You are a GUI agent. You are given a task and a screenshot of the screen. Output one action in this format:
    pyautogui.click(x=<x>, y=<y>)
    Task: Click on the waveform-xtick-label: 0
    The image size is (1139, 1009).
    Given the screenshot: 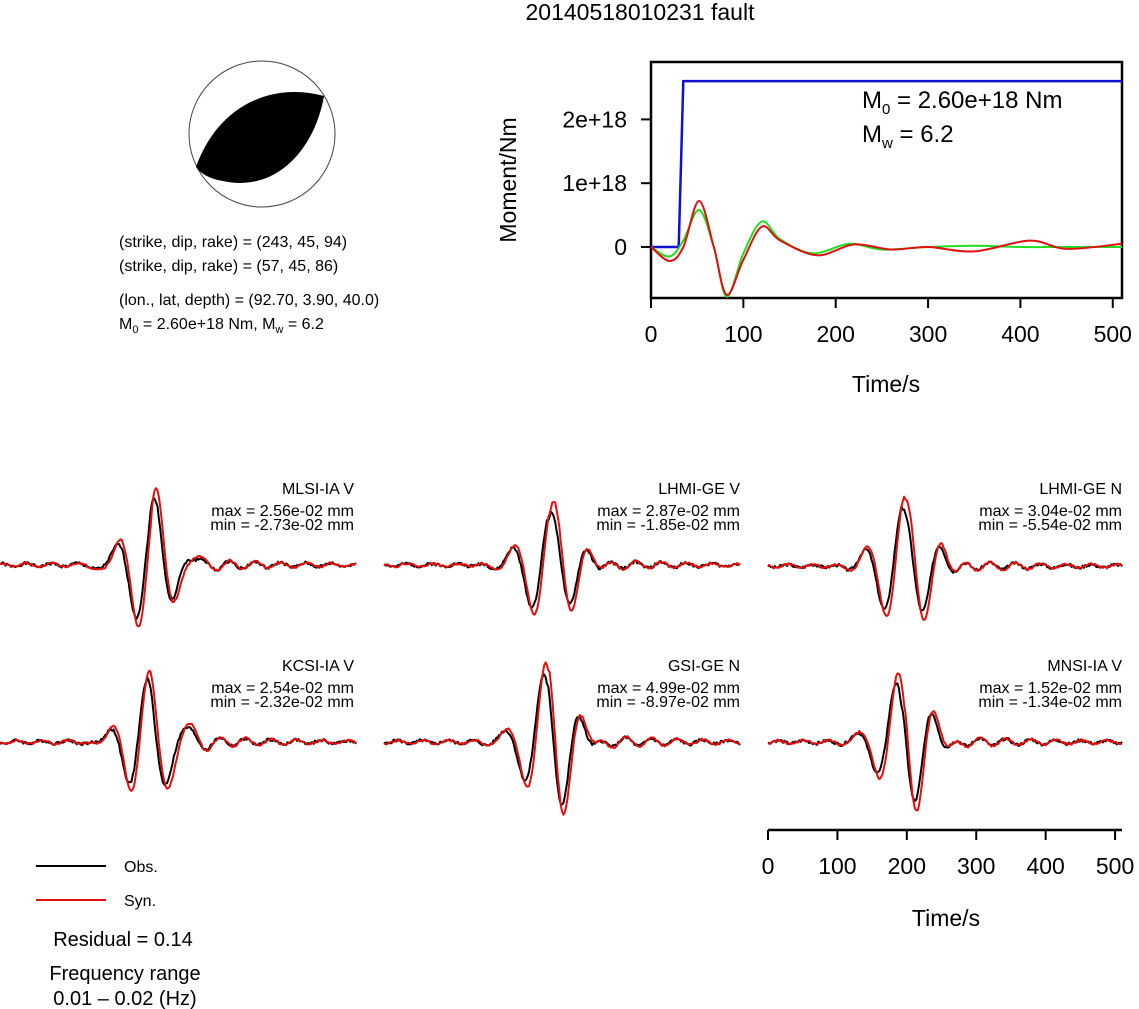 What is the action you would take?
    pyautogui.click(x=768, y=866)
    